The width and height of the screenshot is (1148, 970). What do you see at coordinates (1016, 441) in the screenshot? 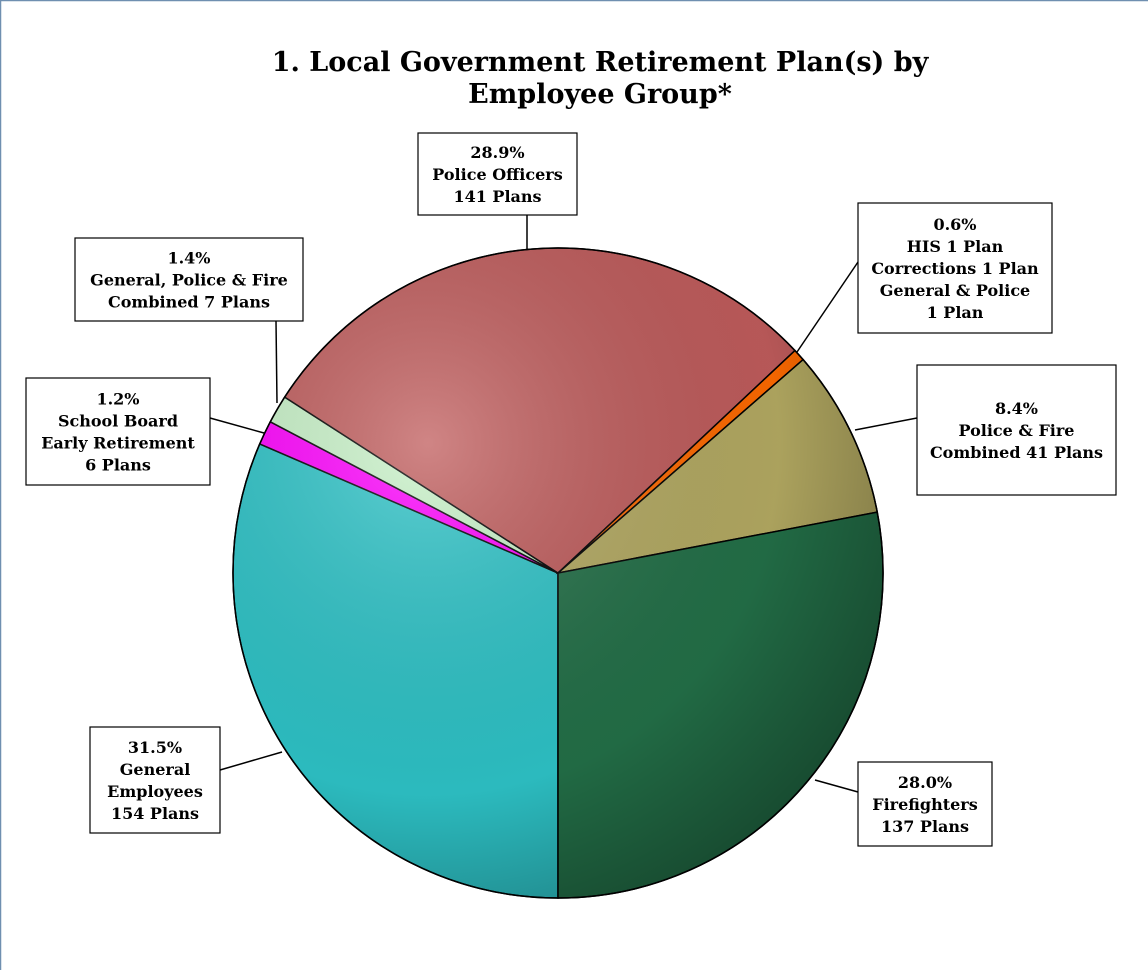
I see `category-label: Police & Fire Combined 41 Plans` at bounding box center [1016, 441].